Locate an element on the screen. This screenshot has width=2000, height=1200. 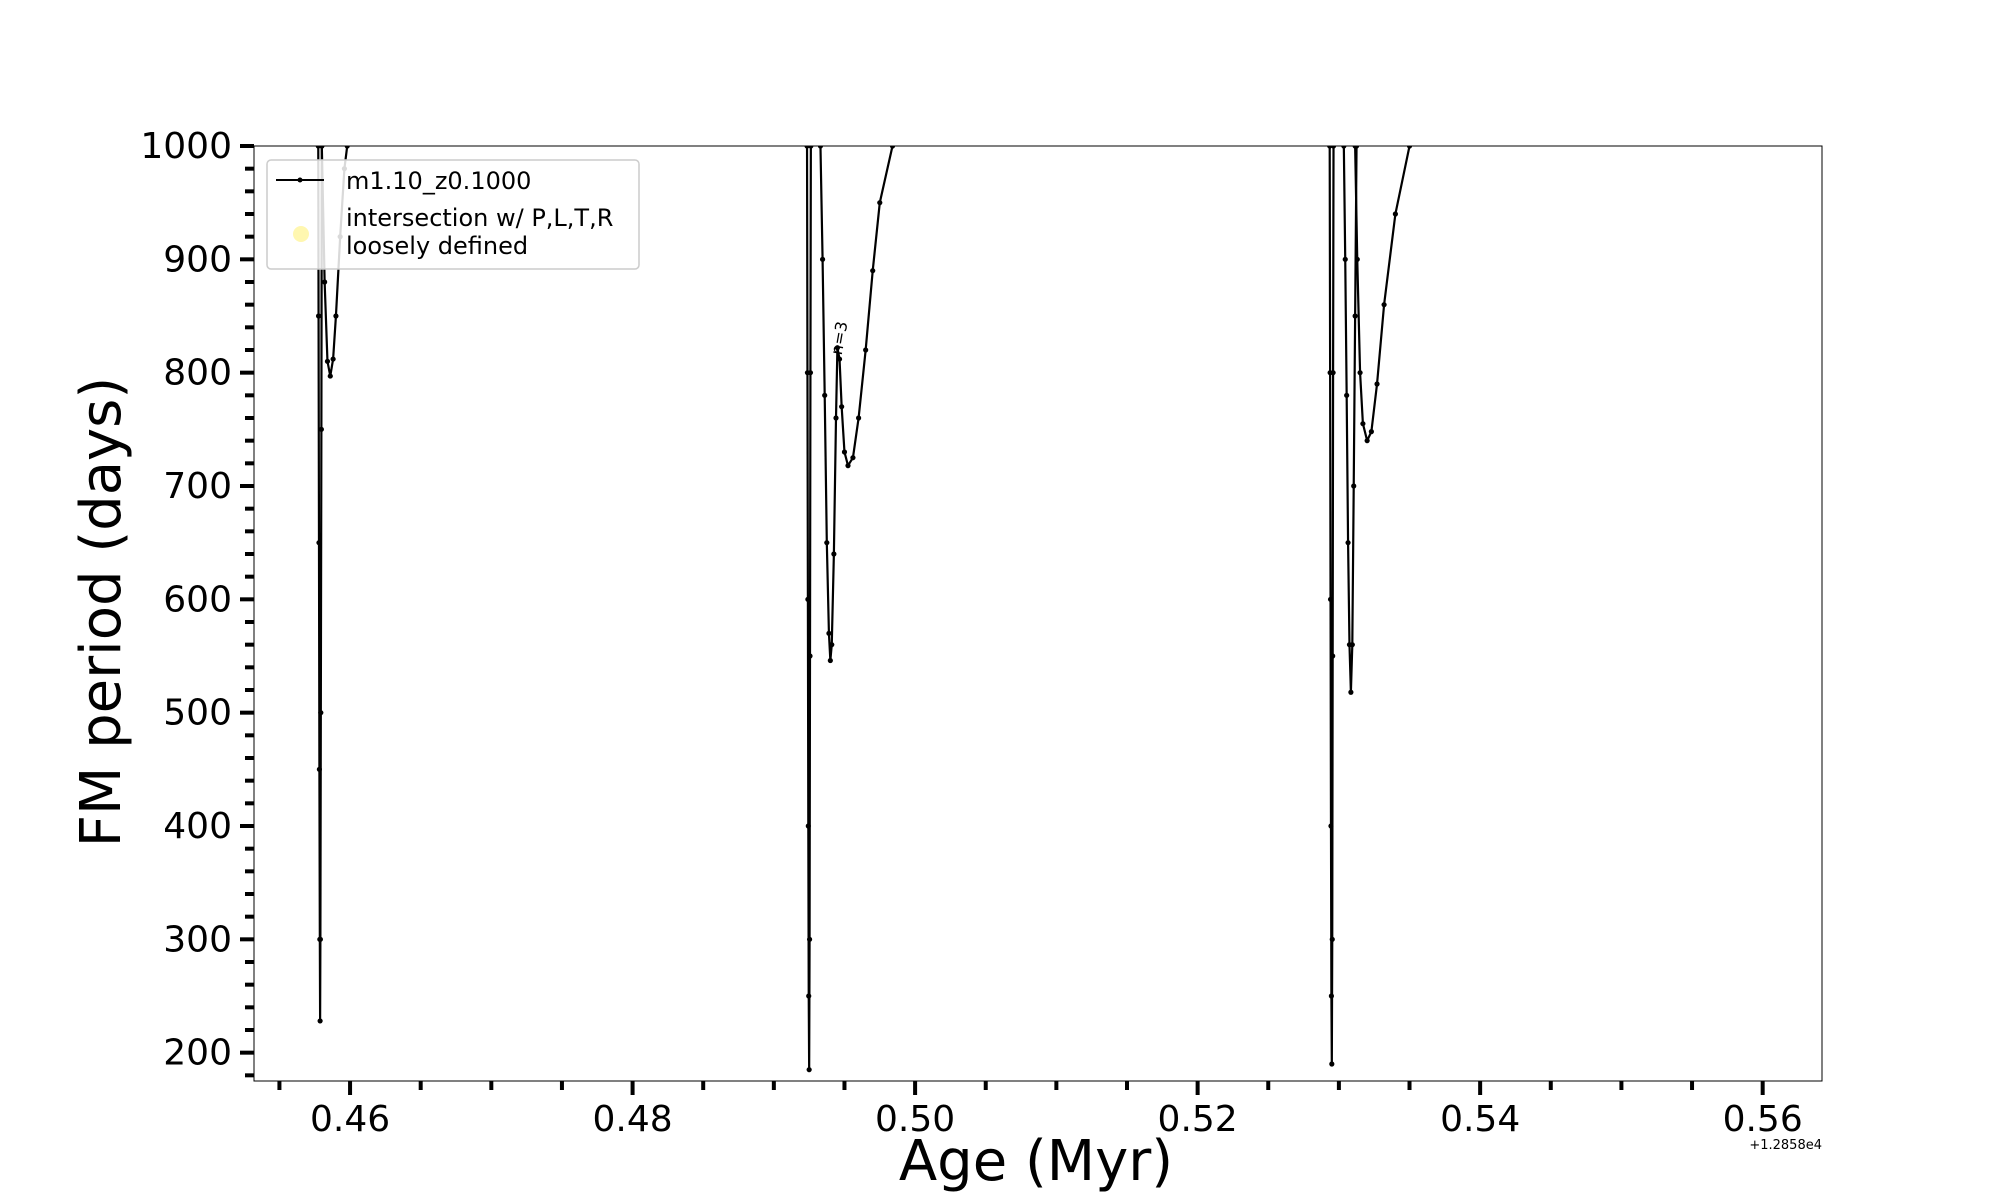
x-tick-label: 0.48 is located at coordinates (633, 1119).